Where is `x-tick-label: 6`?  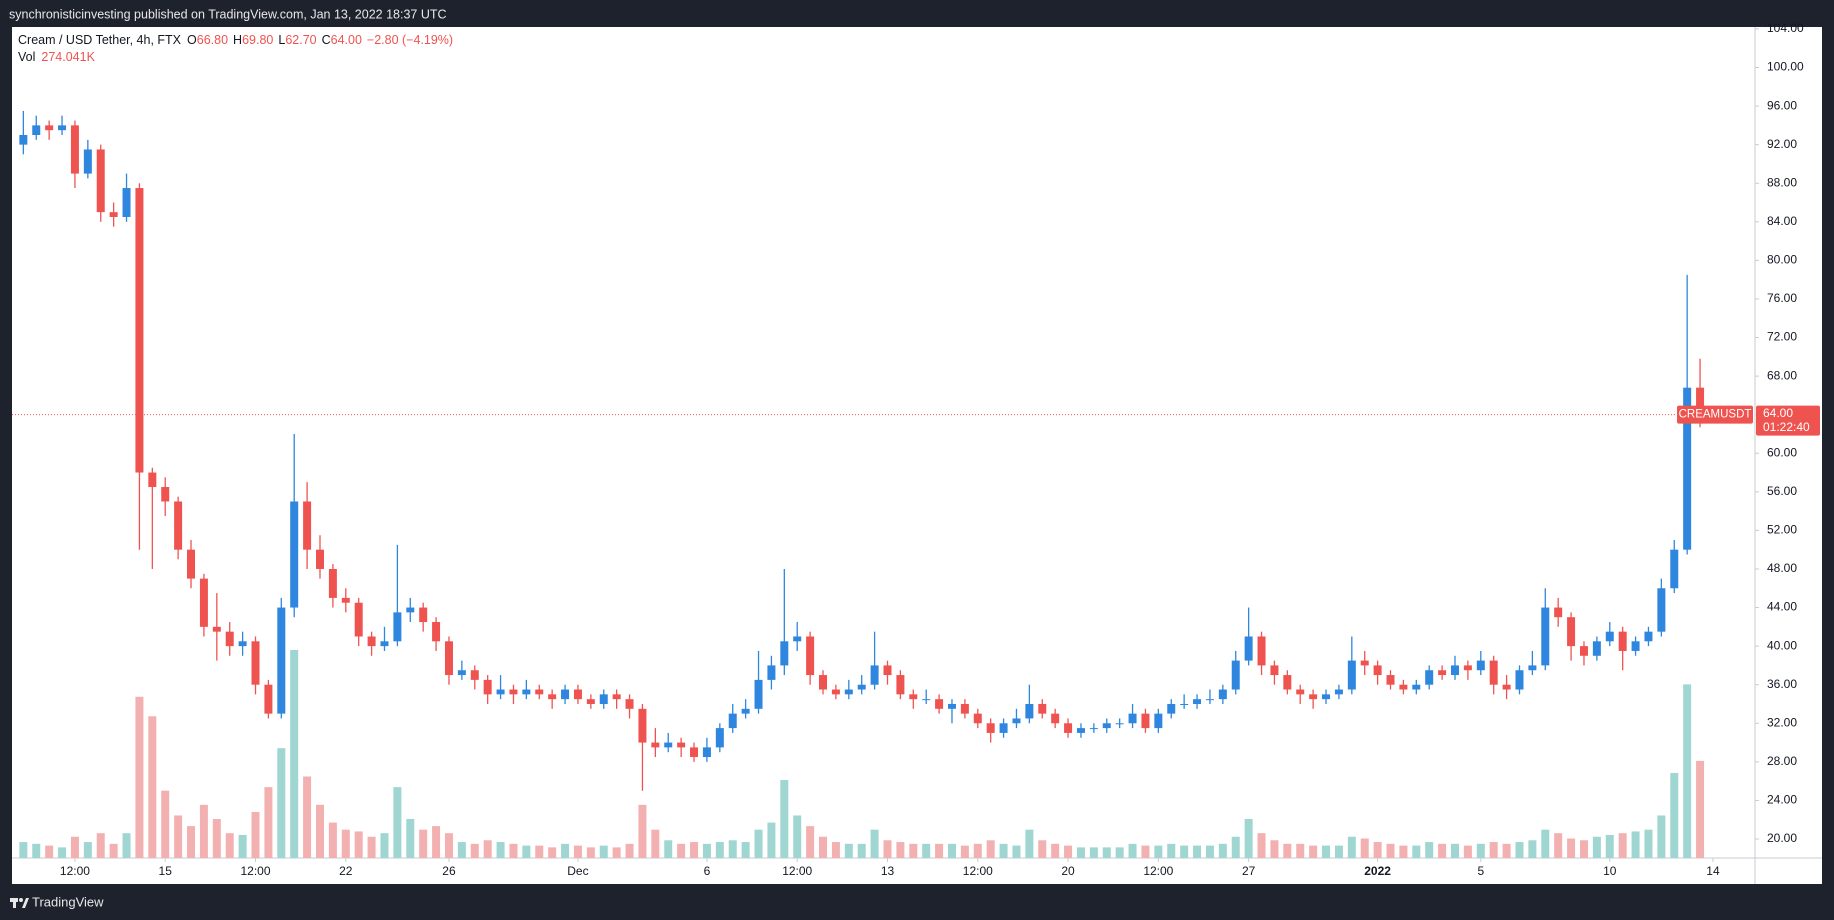
x-tick-label: 6 is located at coordinates (707, 871).